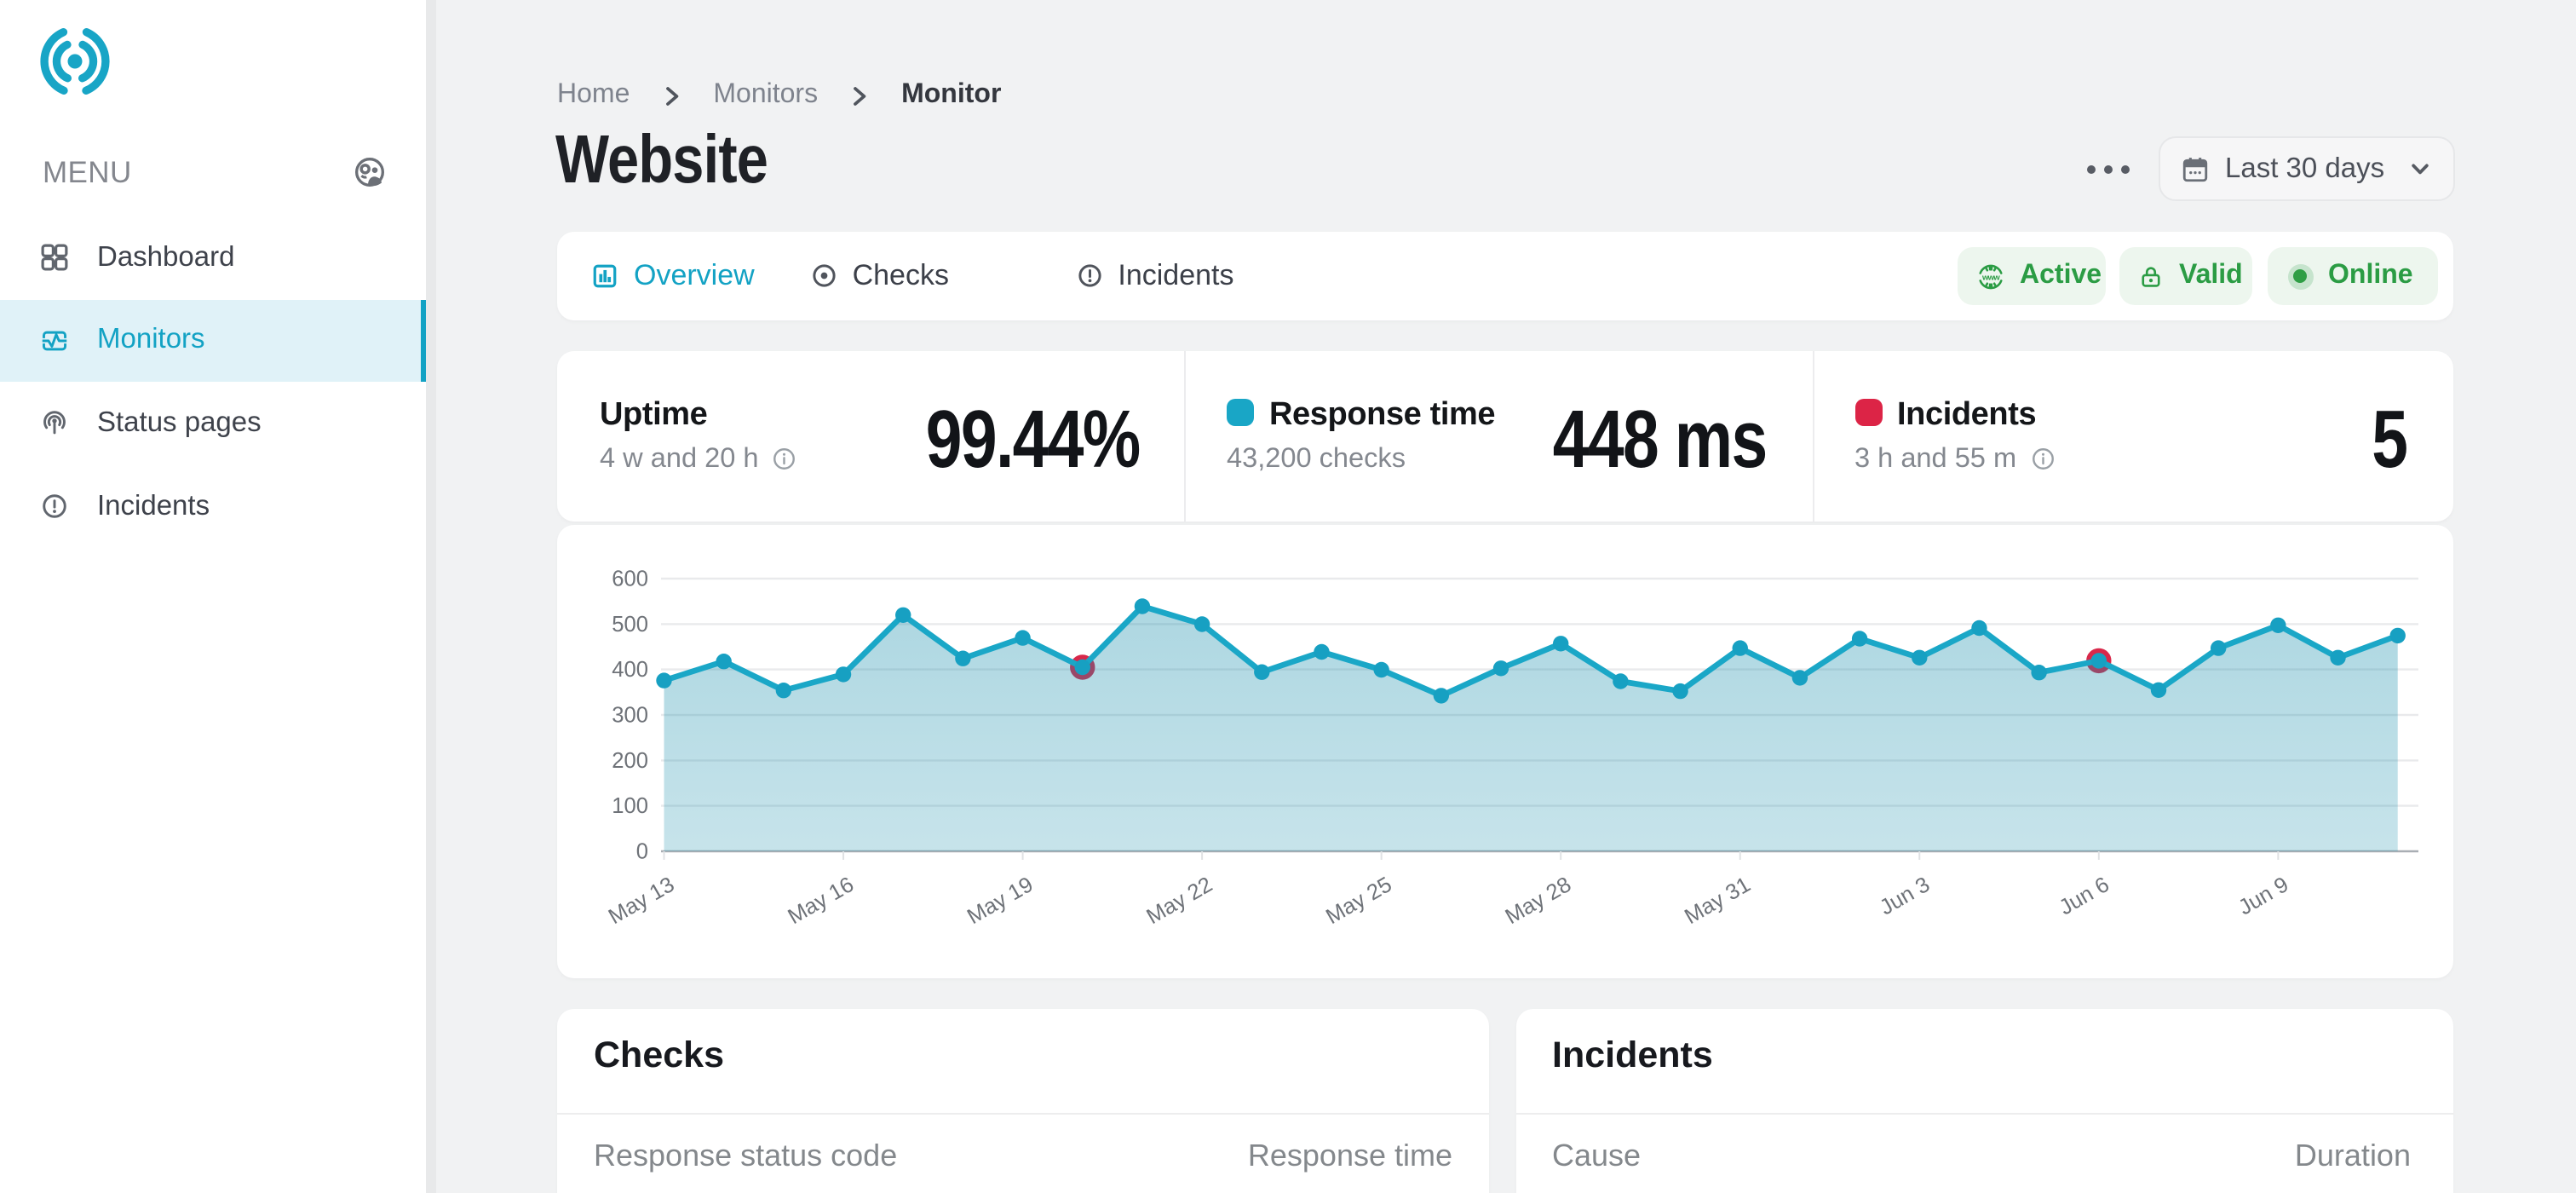  I want to click on svg-text: www, so click(1990, 276).